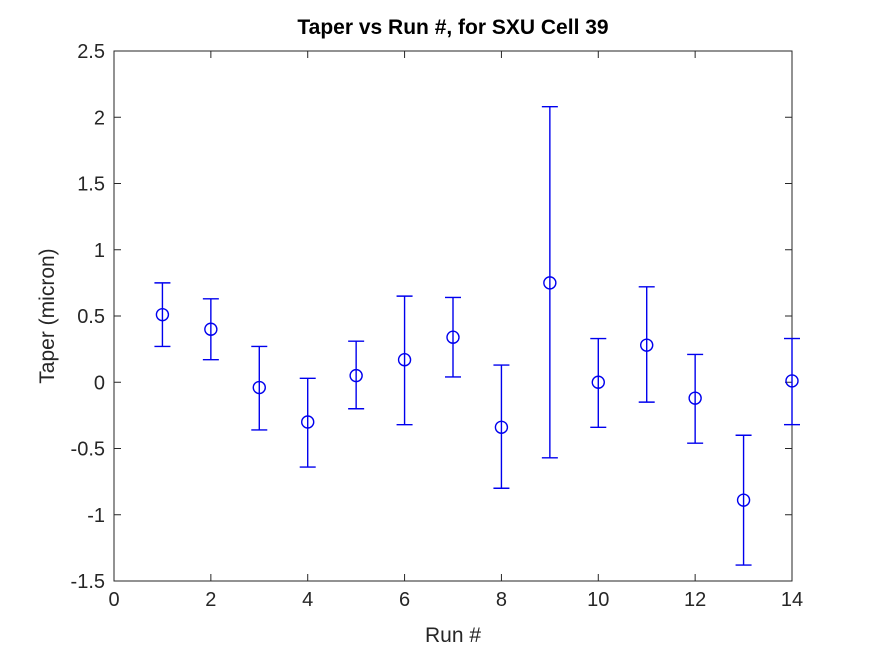  What do you see at coordinates (210, 600) in the screenshot?
I see `x-tick-label: 2` at bounding box center [210, 600].